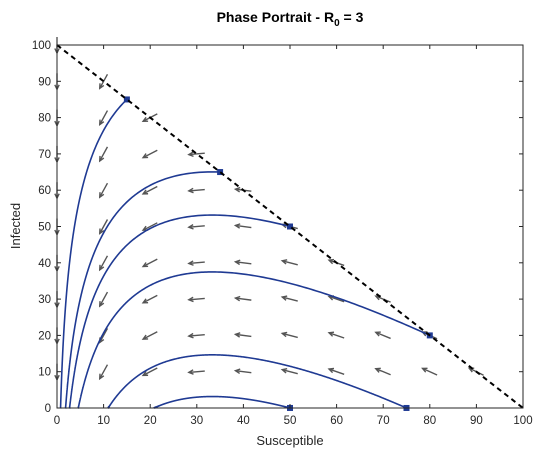  I want to click on y-tick-label: 80, so click(44, 119).